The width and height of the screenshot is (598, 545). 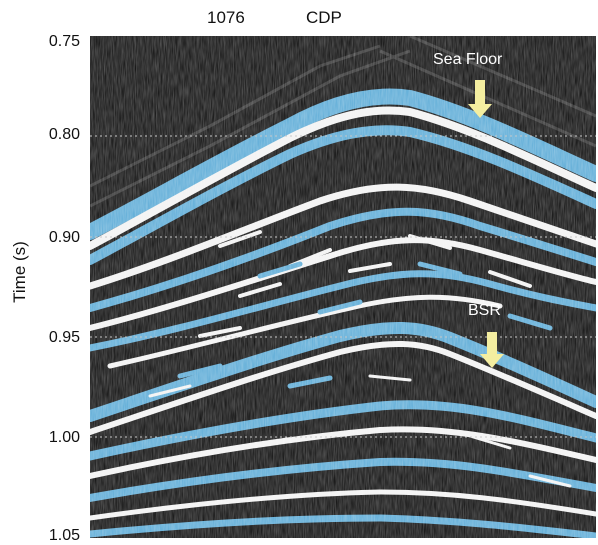 What do you see at coordinates (19, 272) in the screenshot?
I see `y-axis-label: Time (s)` at bounding box center [19, 272].